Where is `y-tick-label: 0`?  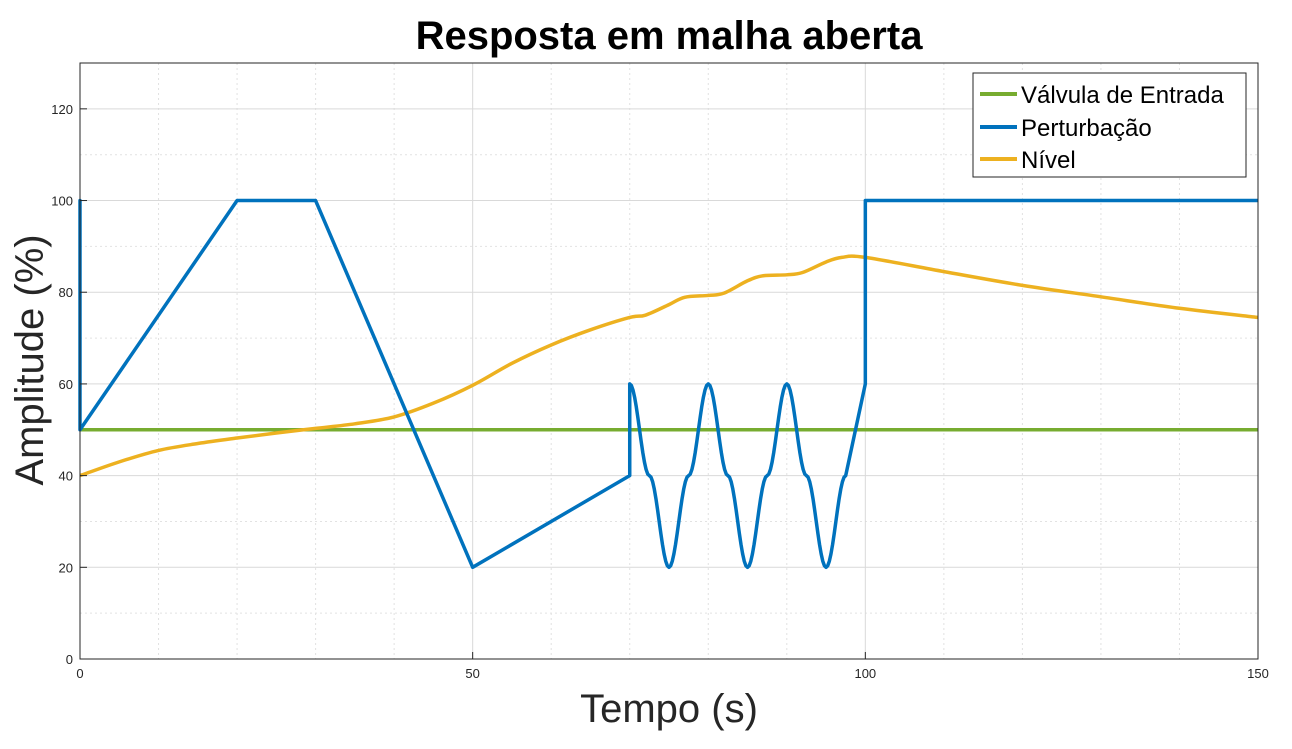 y-tick-label: 0 is located at coordinates (69, 659).